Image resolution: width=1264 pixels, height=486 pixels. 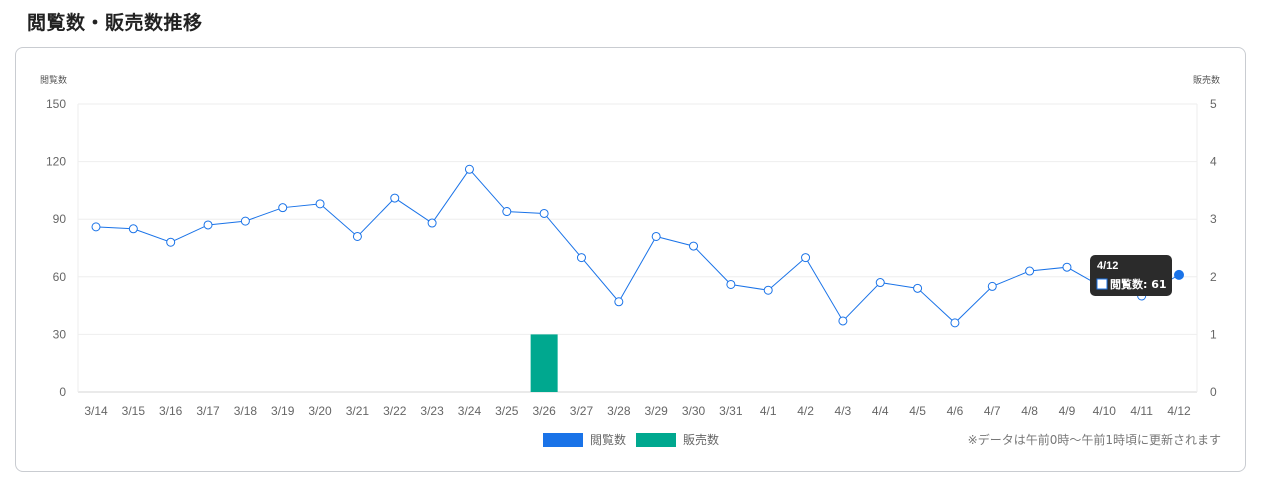 I want to click on x-tick-label: 3/23, so click(x=432, y=411).